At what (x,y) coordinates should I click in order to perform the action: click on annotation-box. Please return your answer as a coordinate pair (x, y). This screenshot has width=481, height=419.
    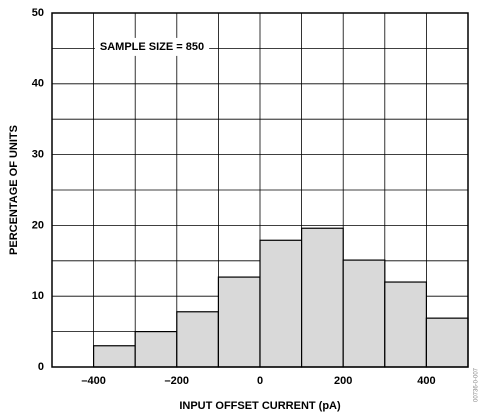
    Looking at the image, I should click on (152, 46).